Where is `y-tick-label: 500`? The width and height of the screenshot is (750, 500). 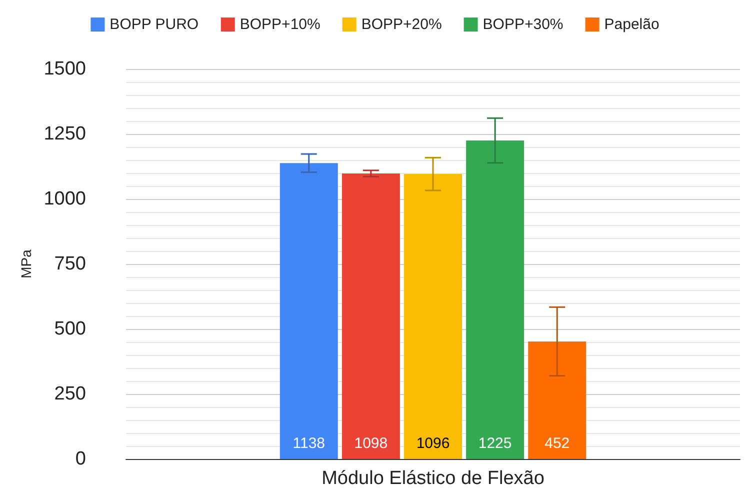 y-tick-label: 500 is located at coordinates (70, 329).